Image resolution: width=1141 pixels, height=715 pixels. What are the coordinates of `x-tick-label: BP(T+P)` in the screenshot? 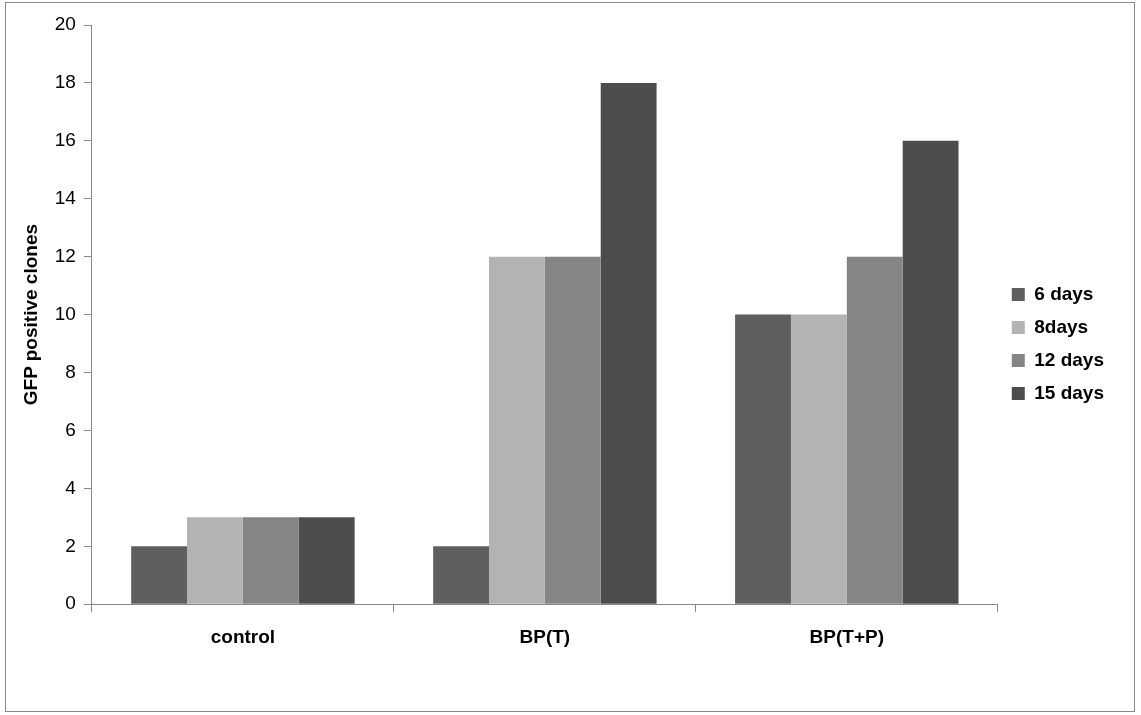 It's located at (847, 636).